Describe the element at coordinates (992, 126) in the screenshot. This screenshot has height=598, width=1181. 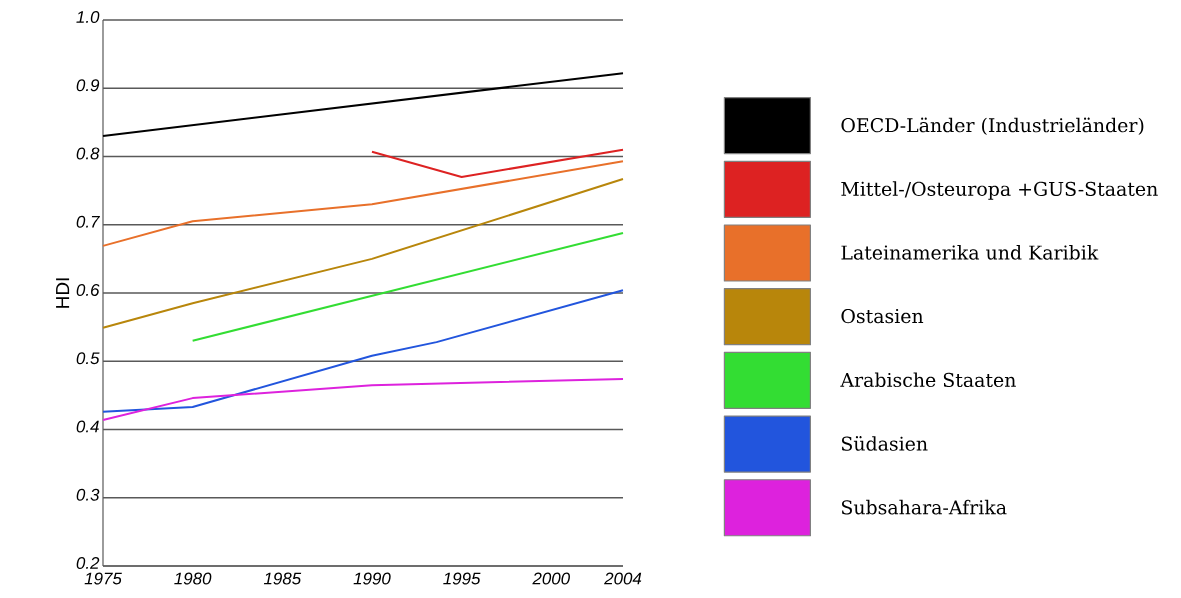
I see `legend-label: OECD-Länder (Industrieländer)` at that location.